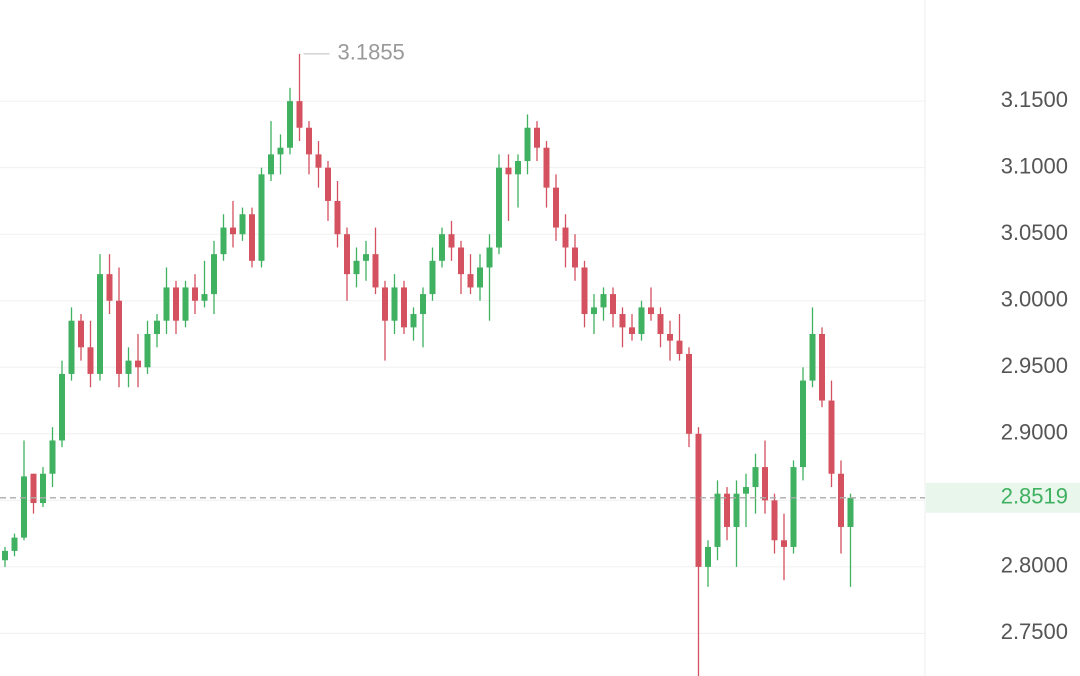 The image size is (1080, 676). Describe the element at coordinates (1034, 631) in the screenshot. I see `y-tick-label: 2.7500` at that location.